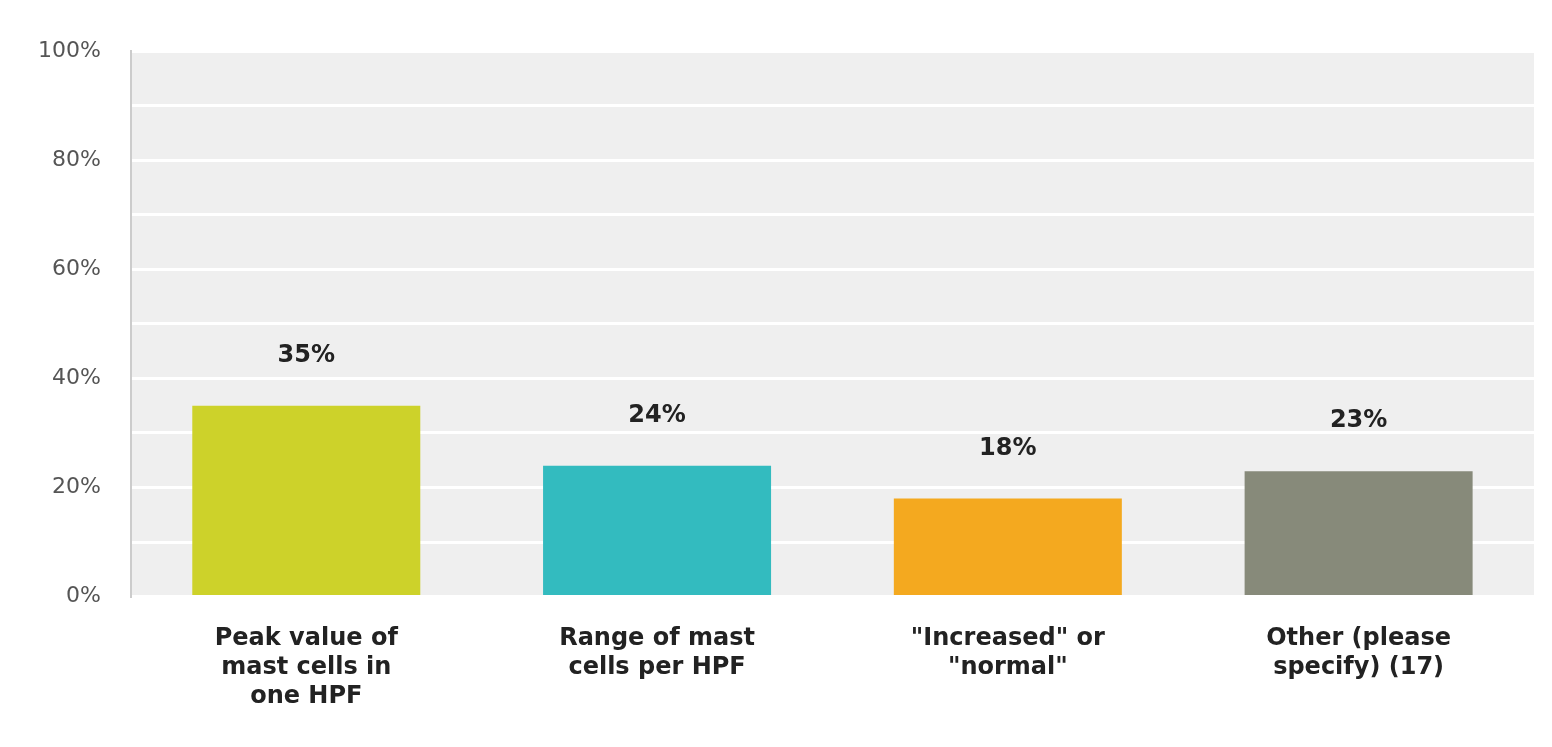  I want to click on y-tick-label: 0%, so click(83, 595).